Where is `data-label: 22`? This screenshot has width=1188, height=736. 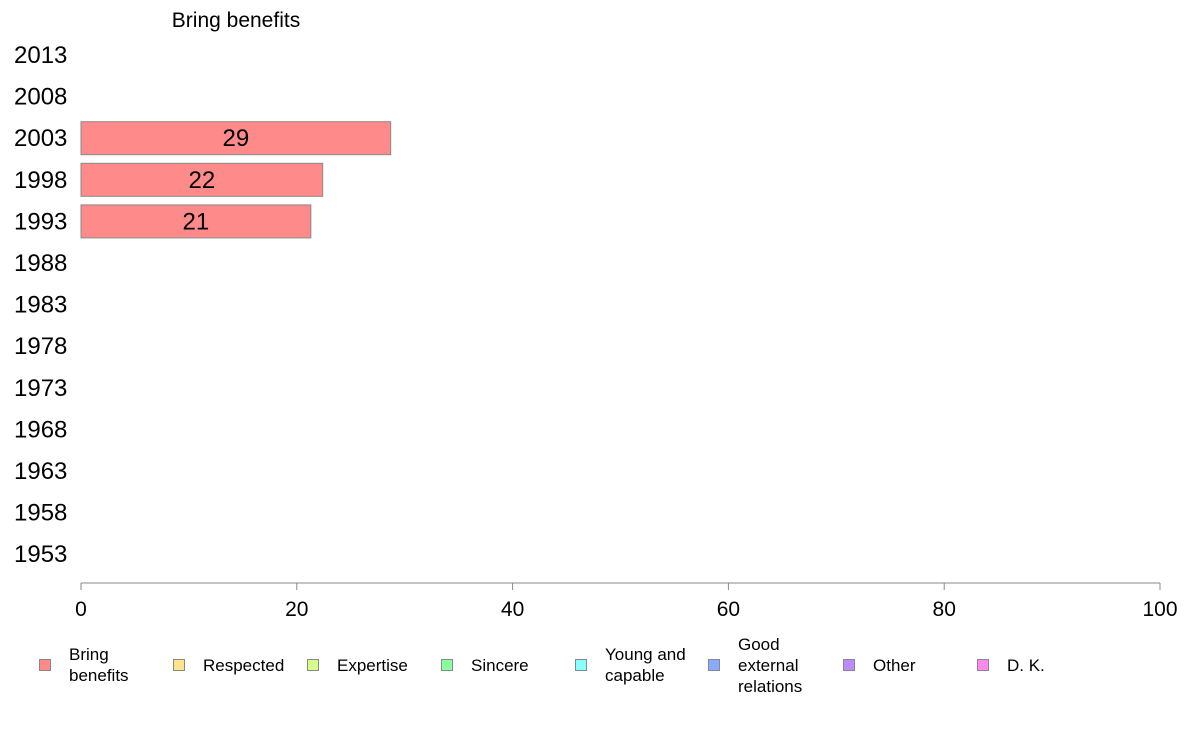
data-label: 22 is located at coordinates (201, 180).